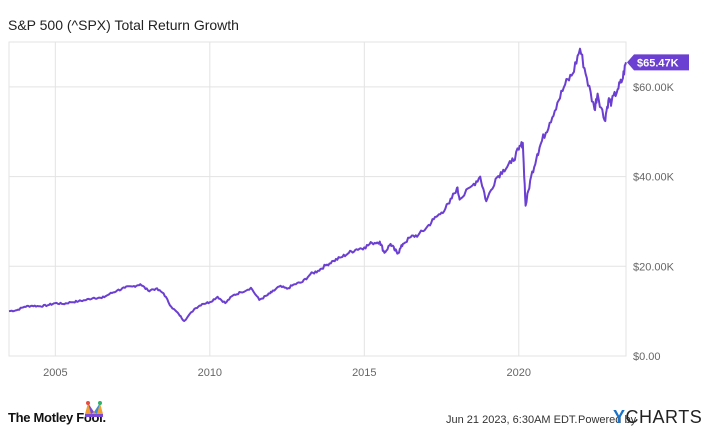 The width and height of the screenshot is (720, 433). I want to click on y-axis-ticks: $0.00 $20.00K $40.00K $60.00K, so click(654, 222).